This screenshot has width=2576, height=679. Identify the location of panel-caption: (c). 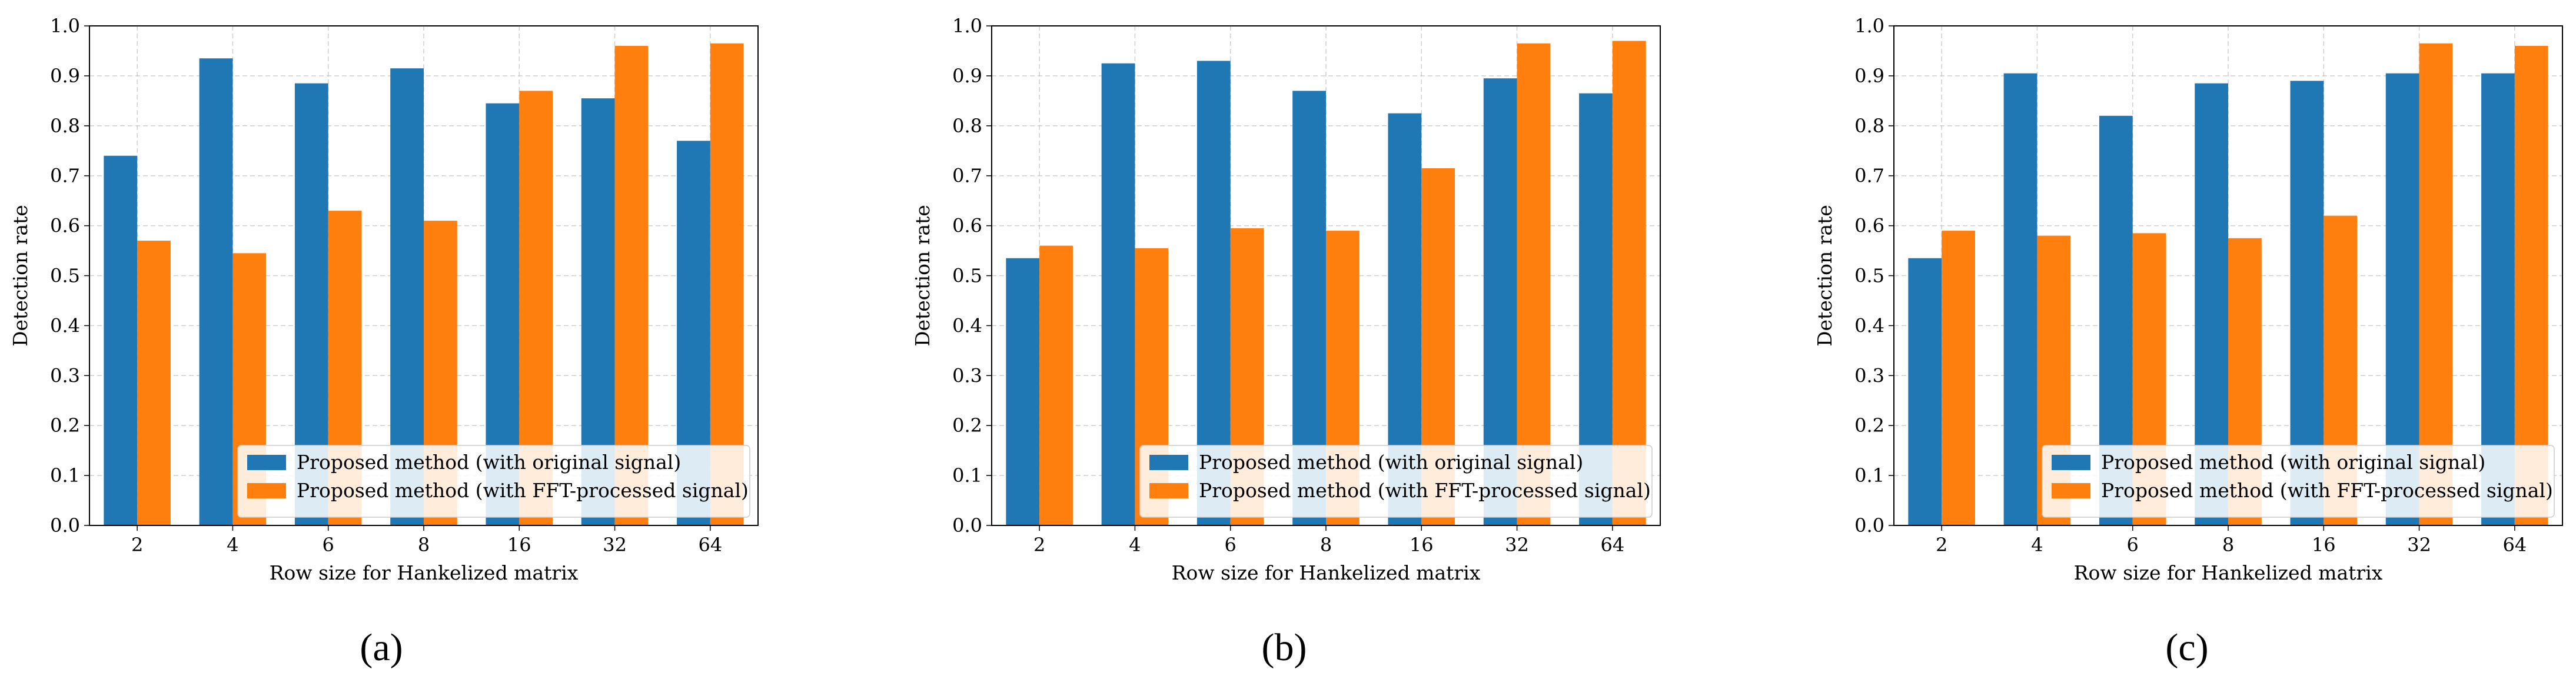
(2186, 648).